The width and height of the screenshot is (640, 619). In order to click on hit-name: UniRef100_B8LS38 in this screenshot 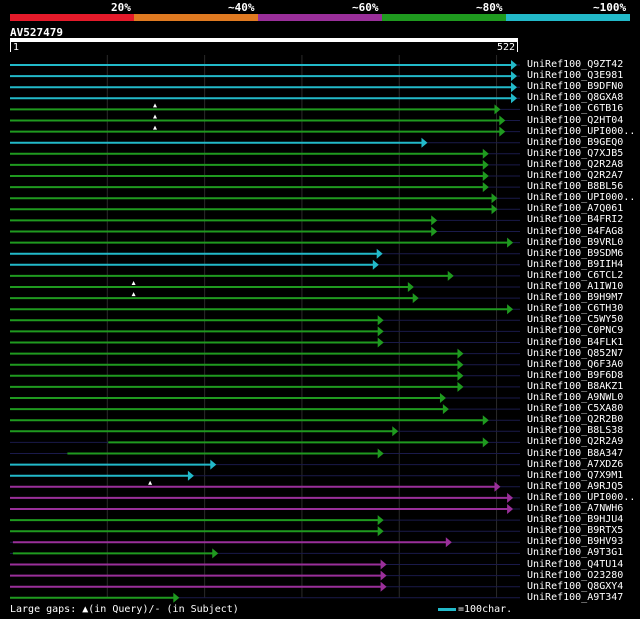, I will do `click(575, 431)`.